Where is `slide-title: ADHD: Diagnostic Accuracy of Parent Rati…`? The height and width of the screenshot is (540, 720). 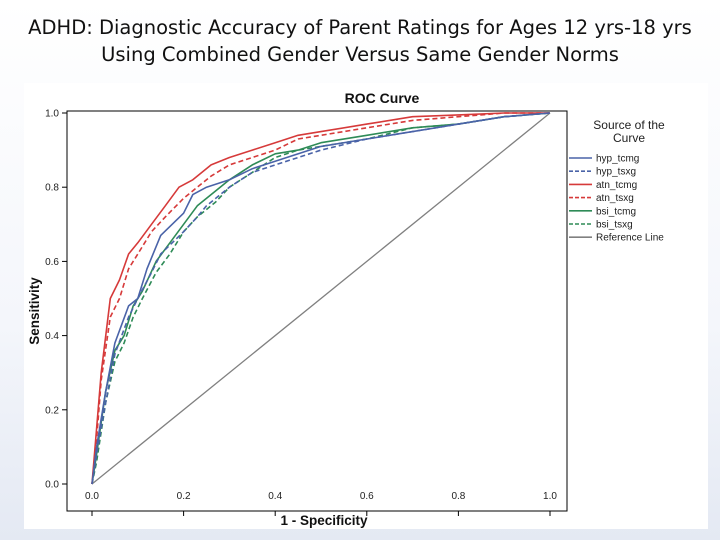 slide-title: ADHD: Diagnostic Accuracy of Parent Rati… is located at coordinates (360, 41).